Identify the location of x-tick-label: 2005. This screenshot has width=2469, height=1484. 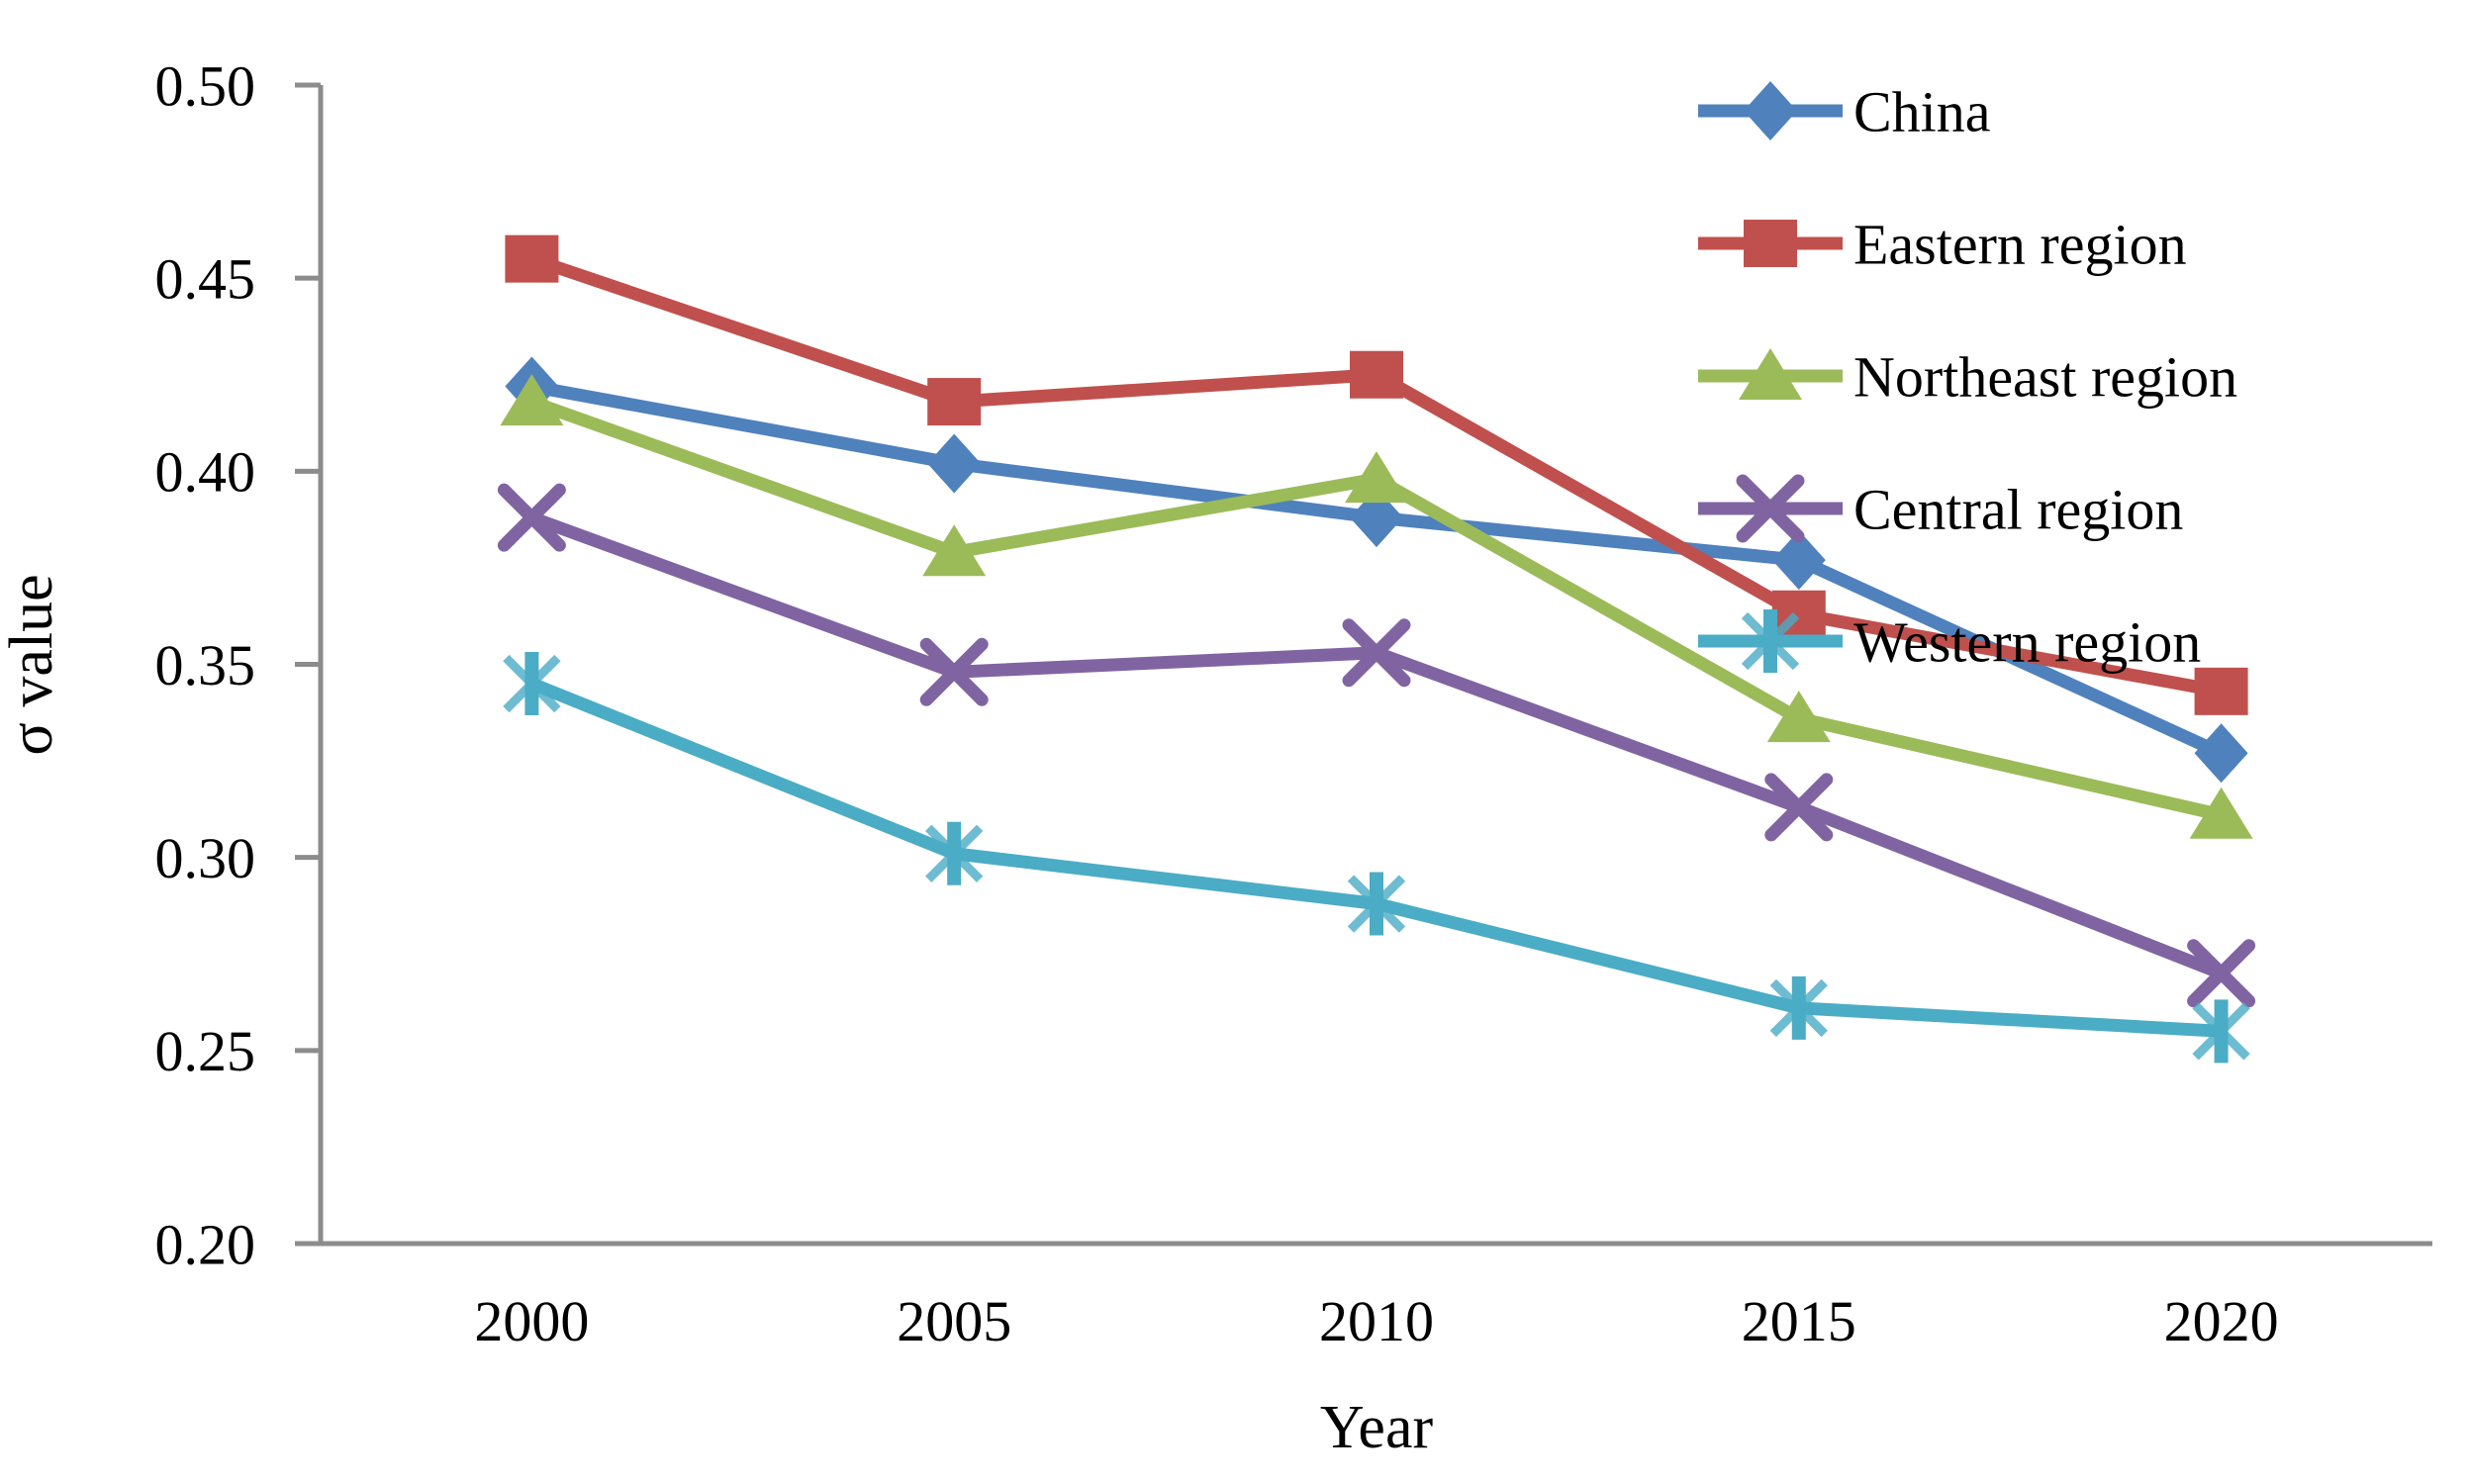
(954, 1321).